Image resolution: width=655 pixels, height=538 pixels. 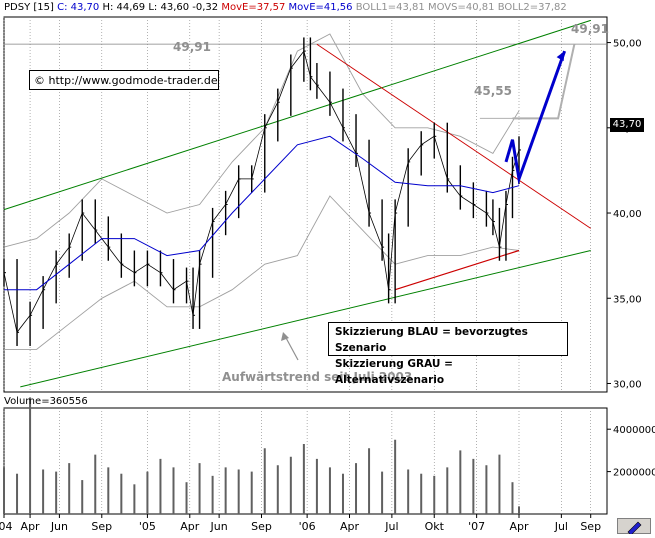 I want to click on level-label-mid: 45,55, so click(x=493, y=91).